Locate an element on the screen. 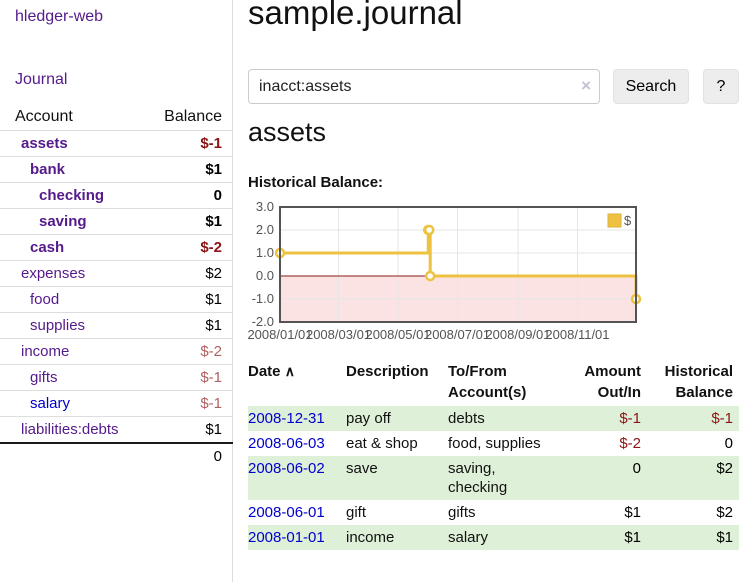 The width and height of the screenshot is (742, 582). register-row: 2008-06-02 save saving, checking 0 $2 is located at coordinates (493, 478).